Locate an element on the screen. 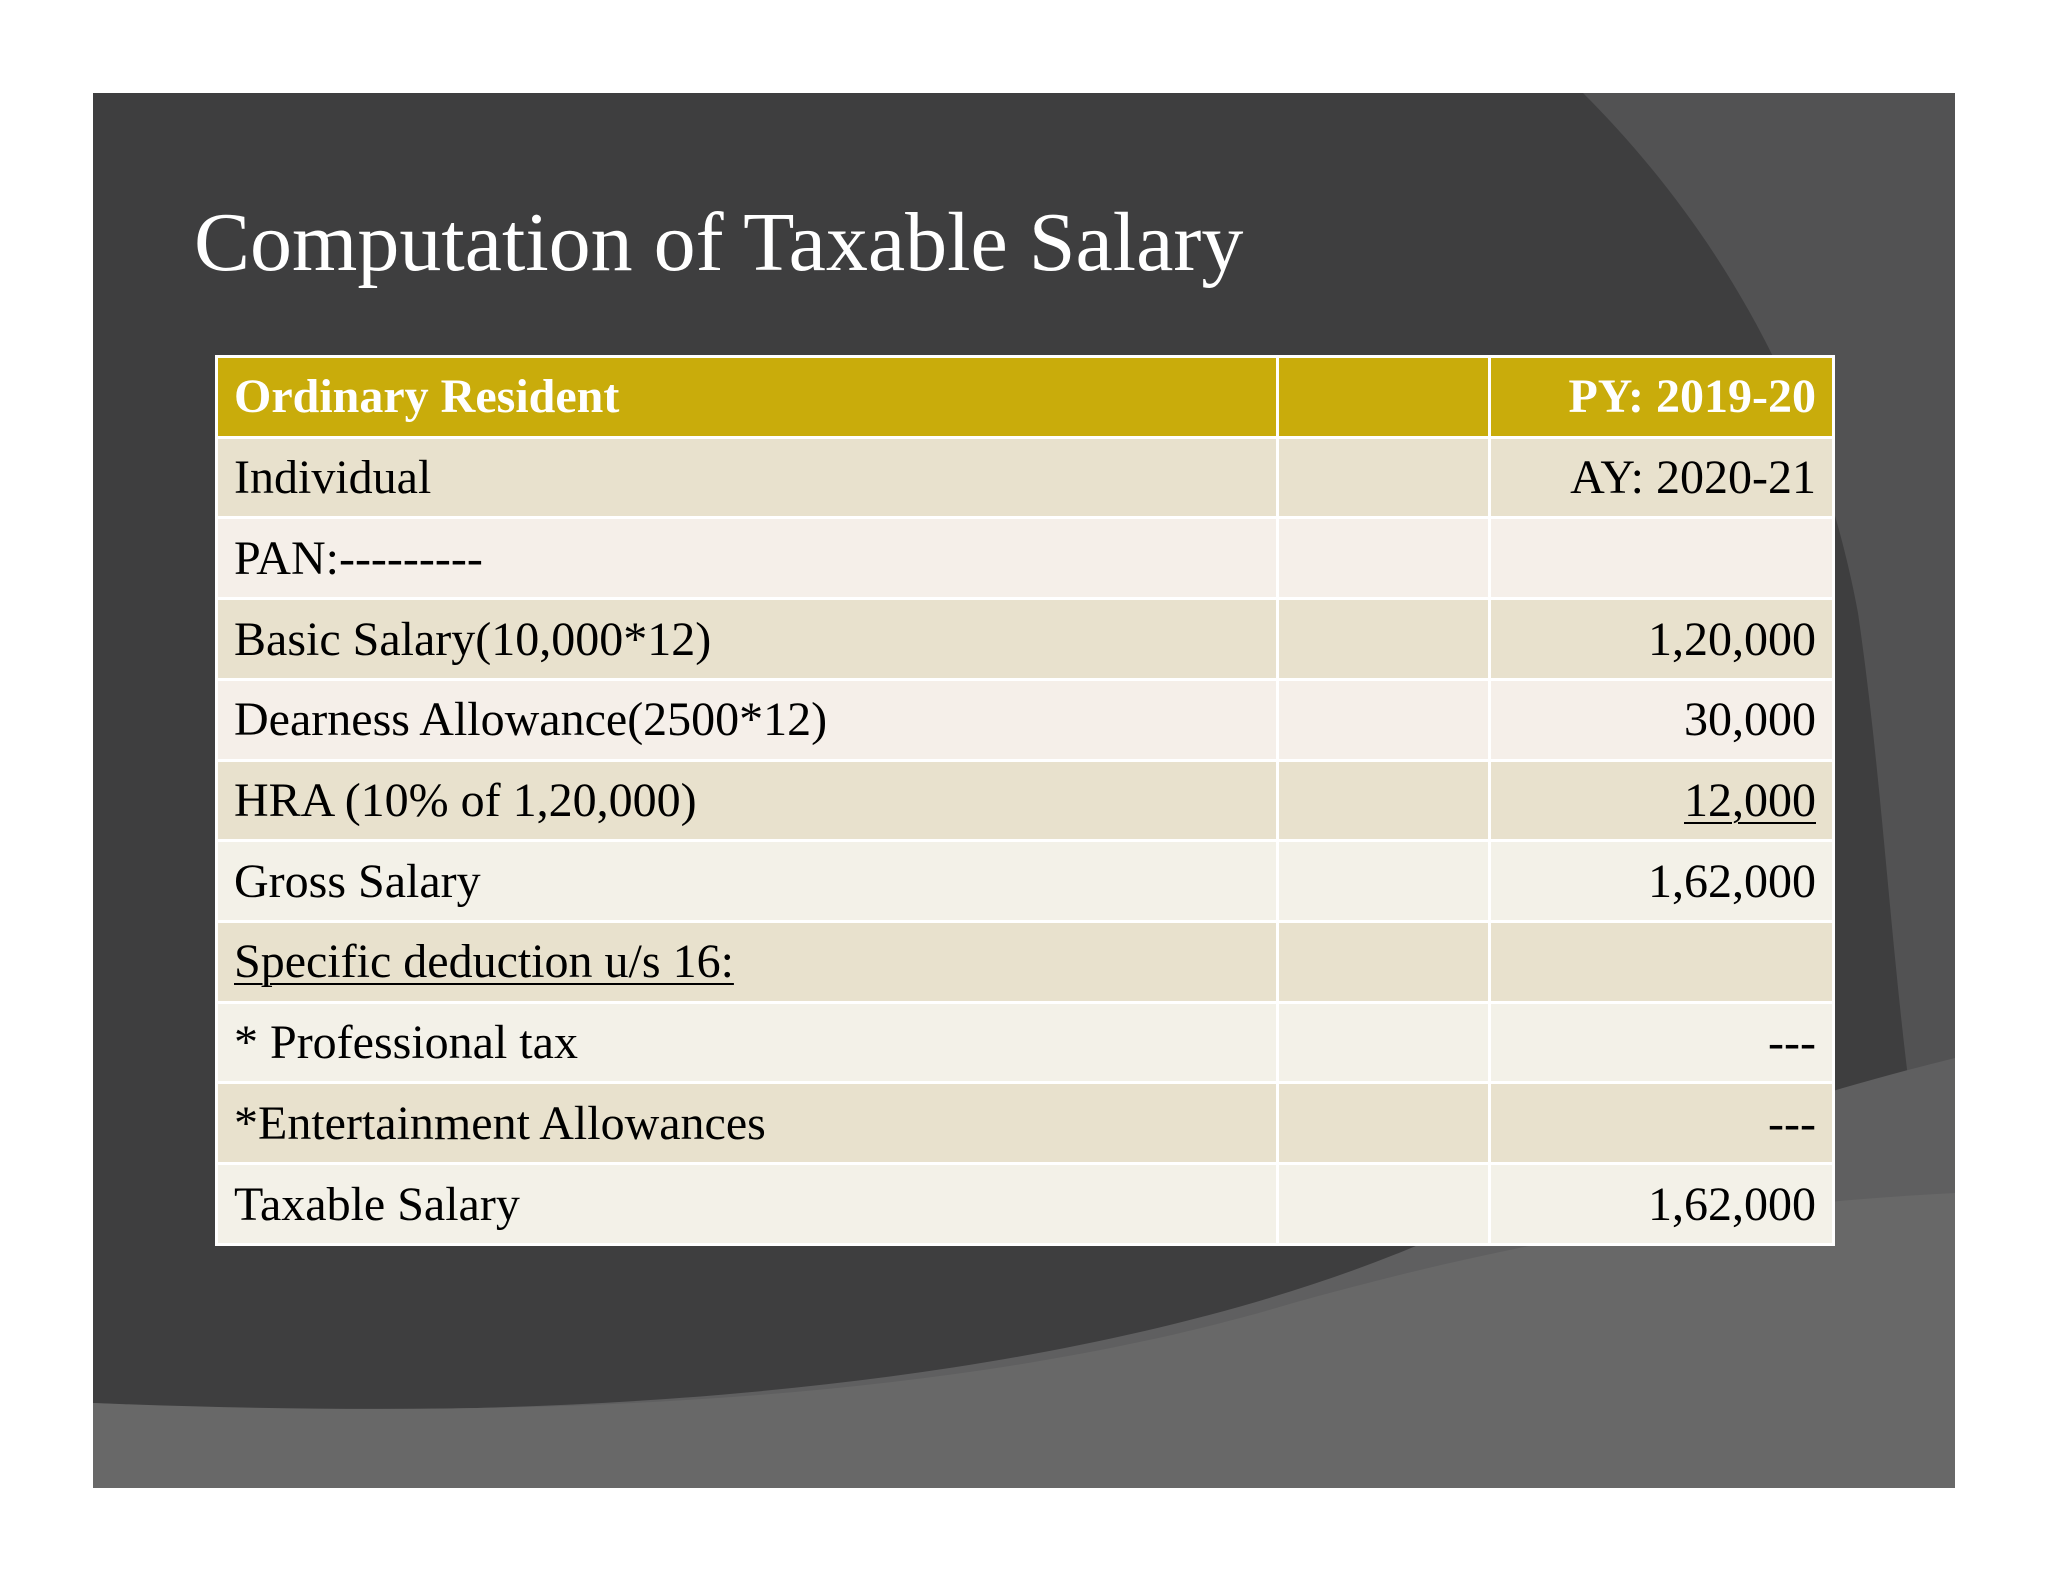 Image resolution: width=2048 pixels, height=1582 pixels. row-label: * Professional tax is located at coordinates (747, 1042).